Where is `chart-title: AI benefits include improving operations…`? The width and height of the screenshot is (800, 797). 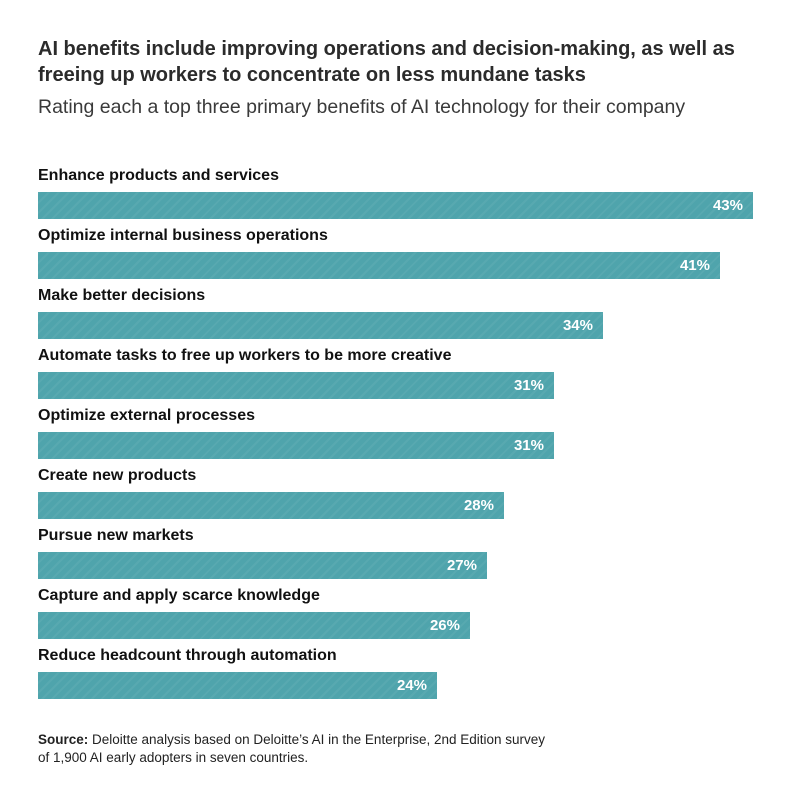
chart-title: AI benefits include improving operations… is located at coordinates (386, 62).